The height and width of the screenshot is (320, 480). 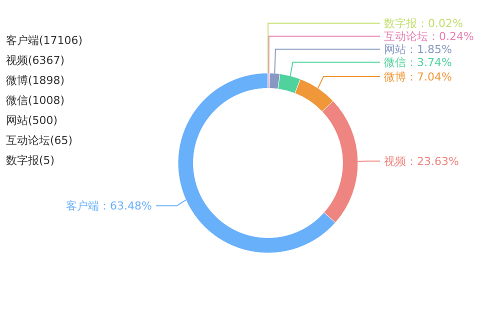 I want to click on slice-label: 网站：1.85%, so click(x=418, y=49).